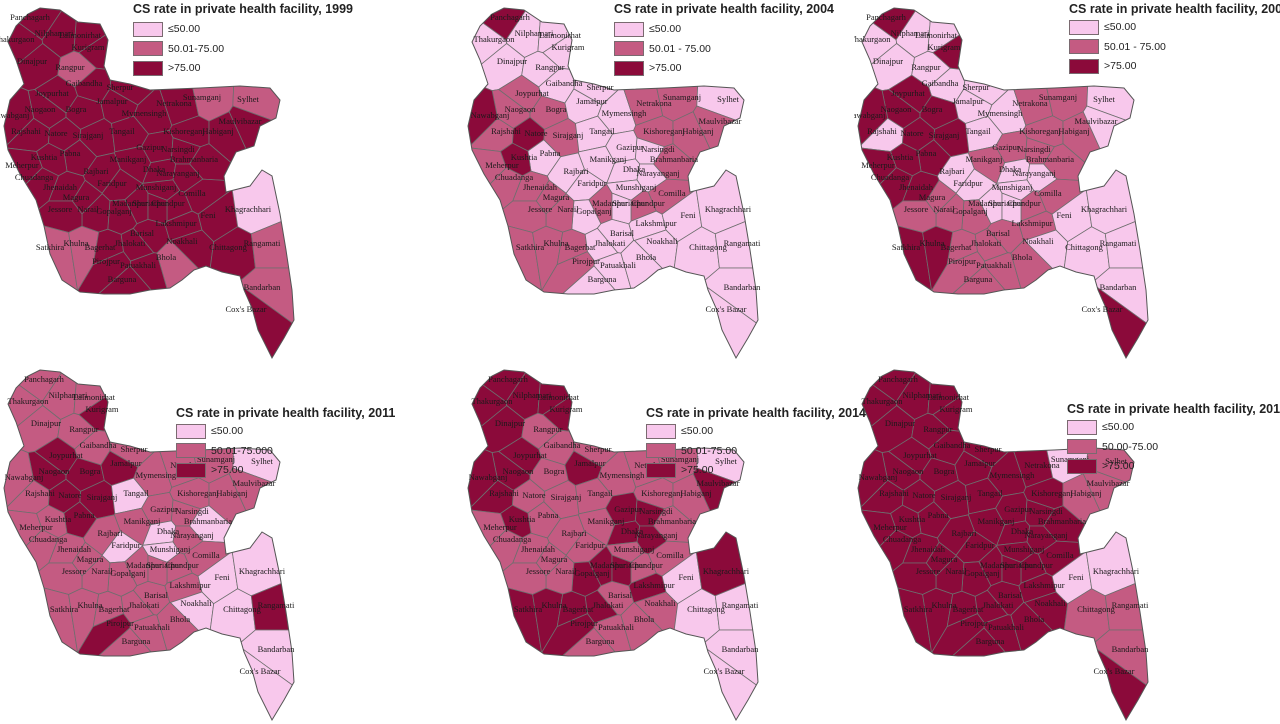  I want to click on country-outline, so click(1003, 545).